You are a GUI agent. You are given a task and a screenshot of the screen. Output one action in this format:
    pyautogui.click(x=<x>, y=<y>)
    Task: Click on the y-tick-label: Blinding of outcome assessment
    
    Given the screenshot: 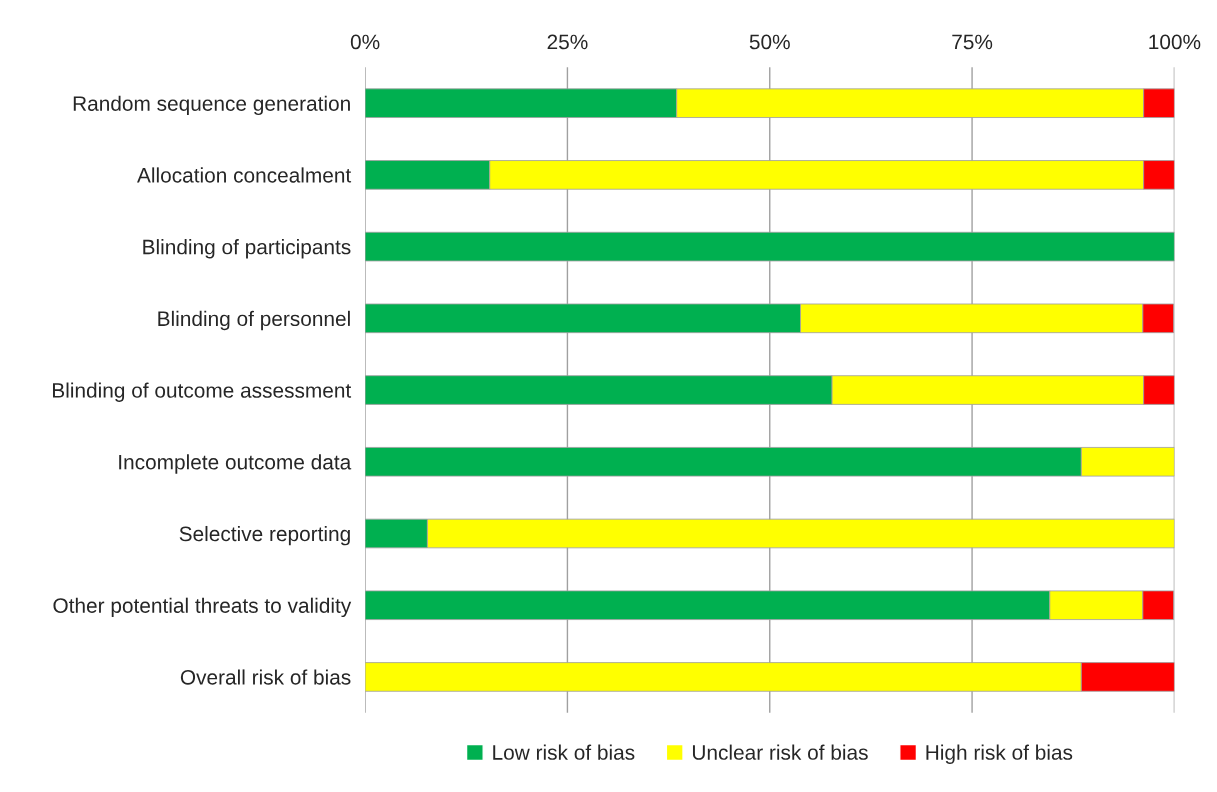 What is the action you would take?
    pyautogui.click(x=202, y=392)
    